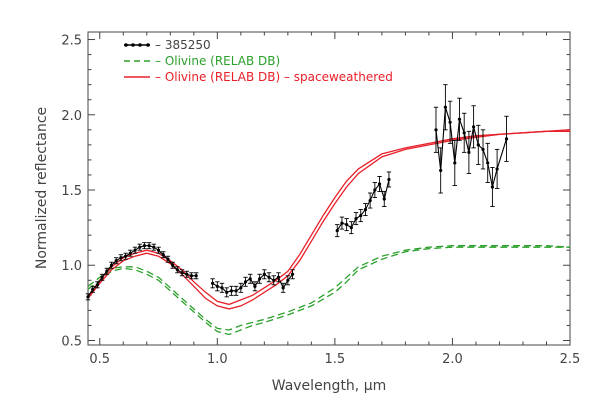 This screenshot has height=408, width=598. What do you see at coordinates (71, 266) in the screenshot?
I see `y-tick-label: 1.0` at bounding box center [71, 266].